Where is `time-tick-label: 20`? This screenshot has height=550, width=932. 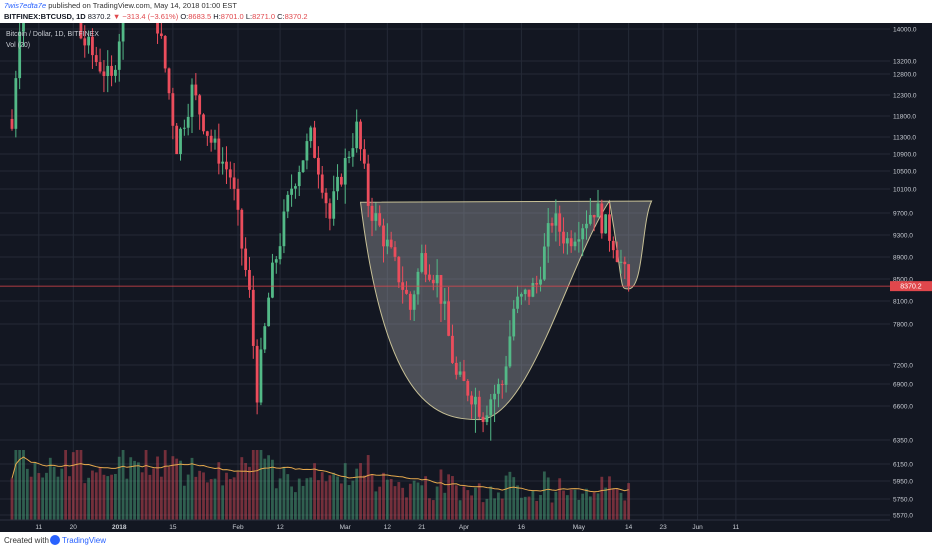
time-tick-label: 20 is located at coordinates (74, 527).